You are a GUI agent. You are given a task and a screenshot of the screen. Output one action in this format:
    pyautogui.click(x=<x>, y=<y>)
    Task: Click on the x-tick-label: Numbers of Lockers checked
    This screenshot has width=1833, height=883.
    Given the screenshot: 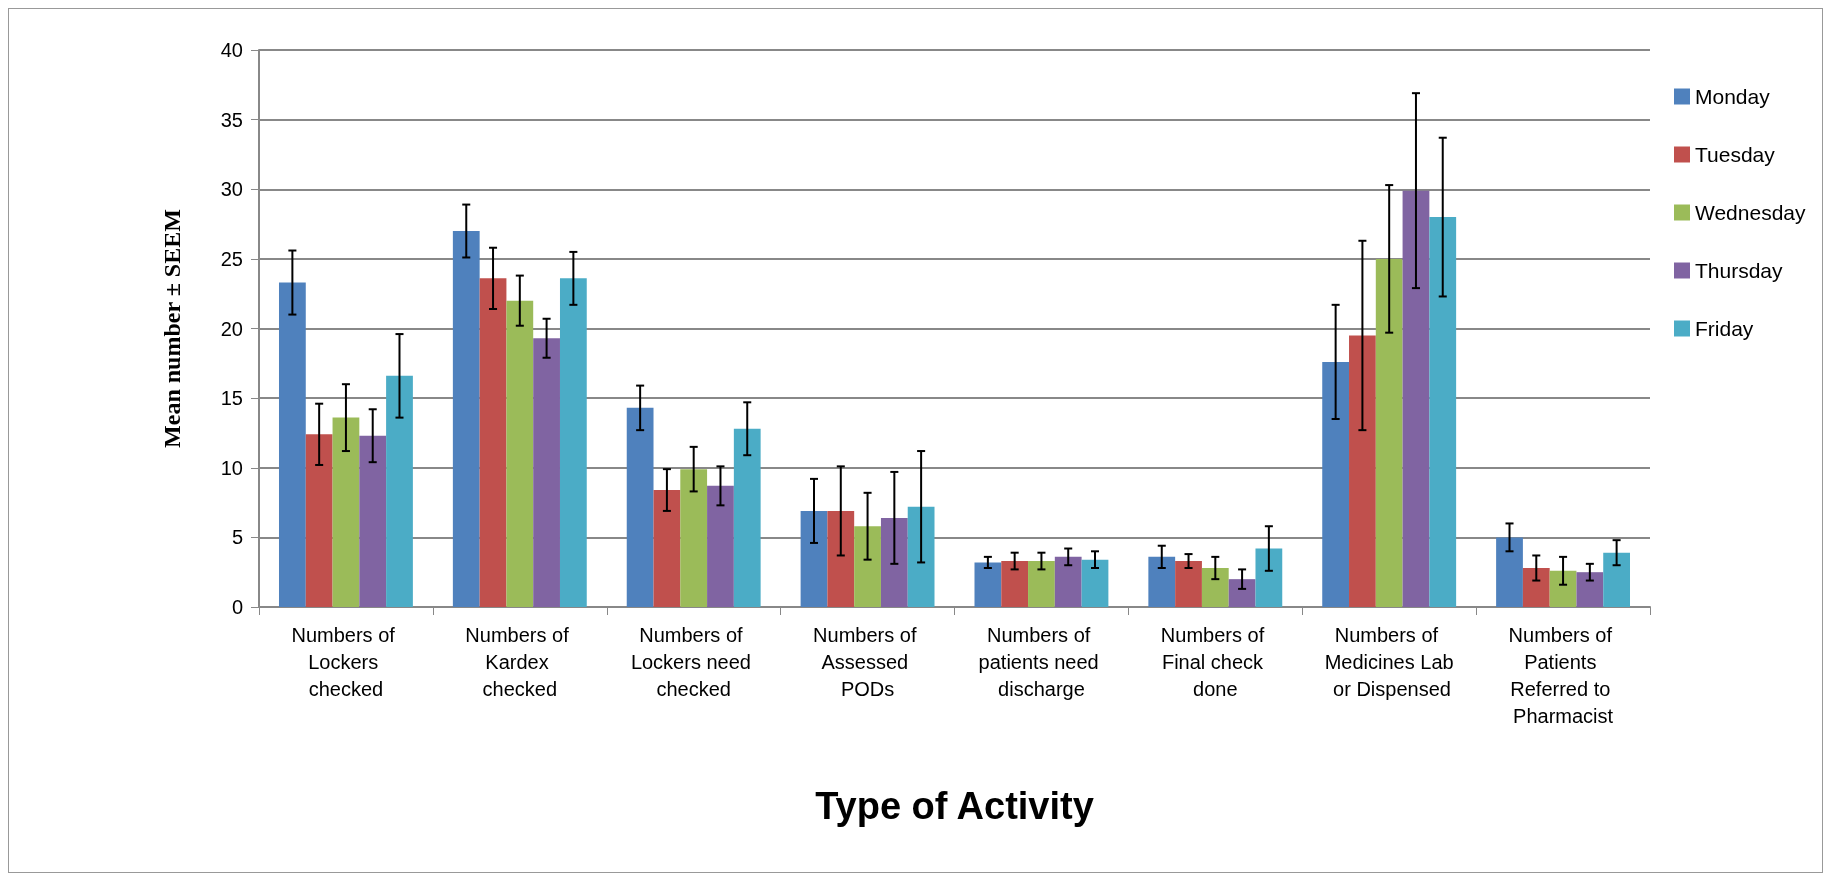 What is the action you would take?
    pyautogui.click(x=346, y=661)
    